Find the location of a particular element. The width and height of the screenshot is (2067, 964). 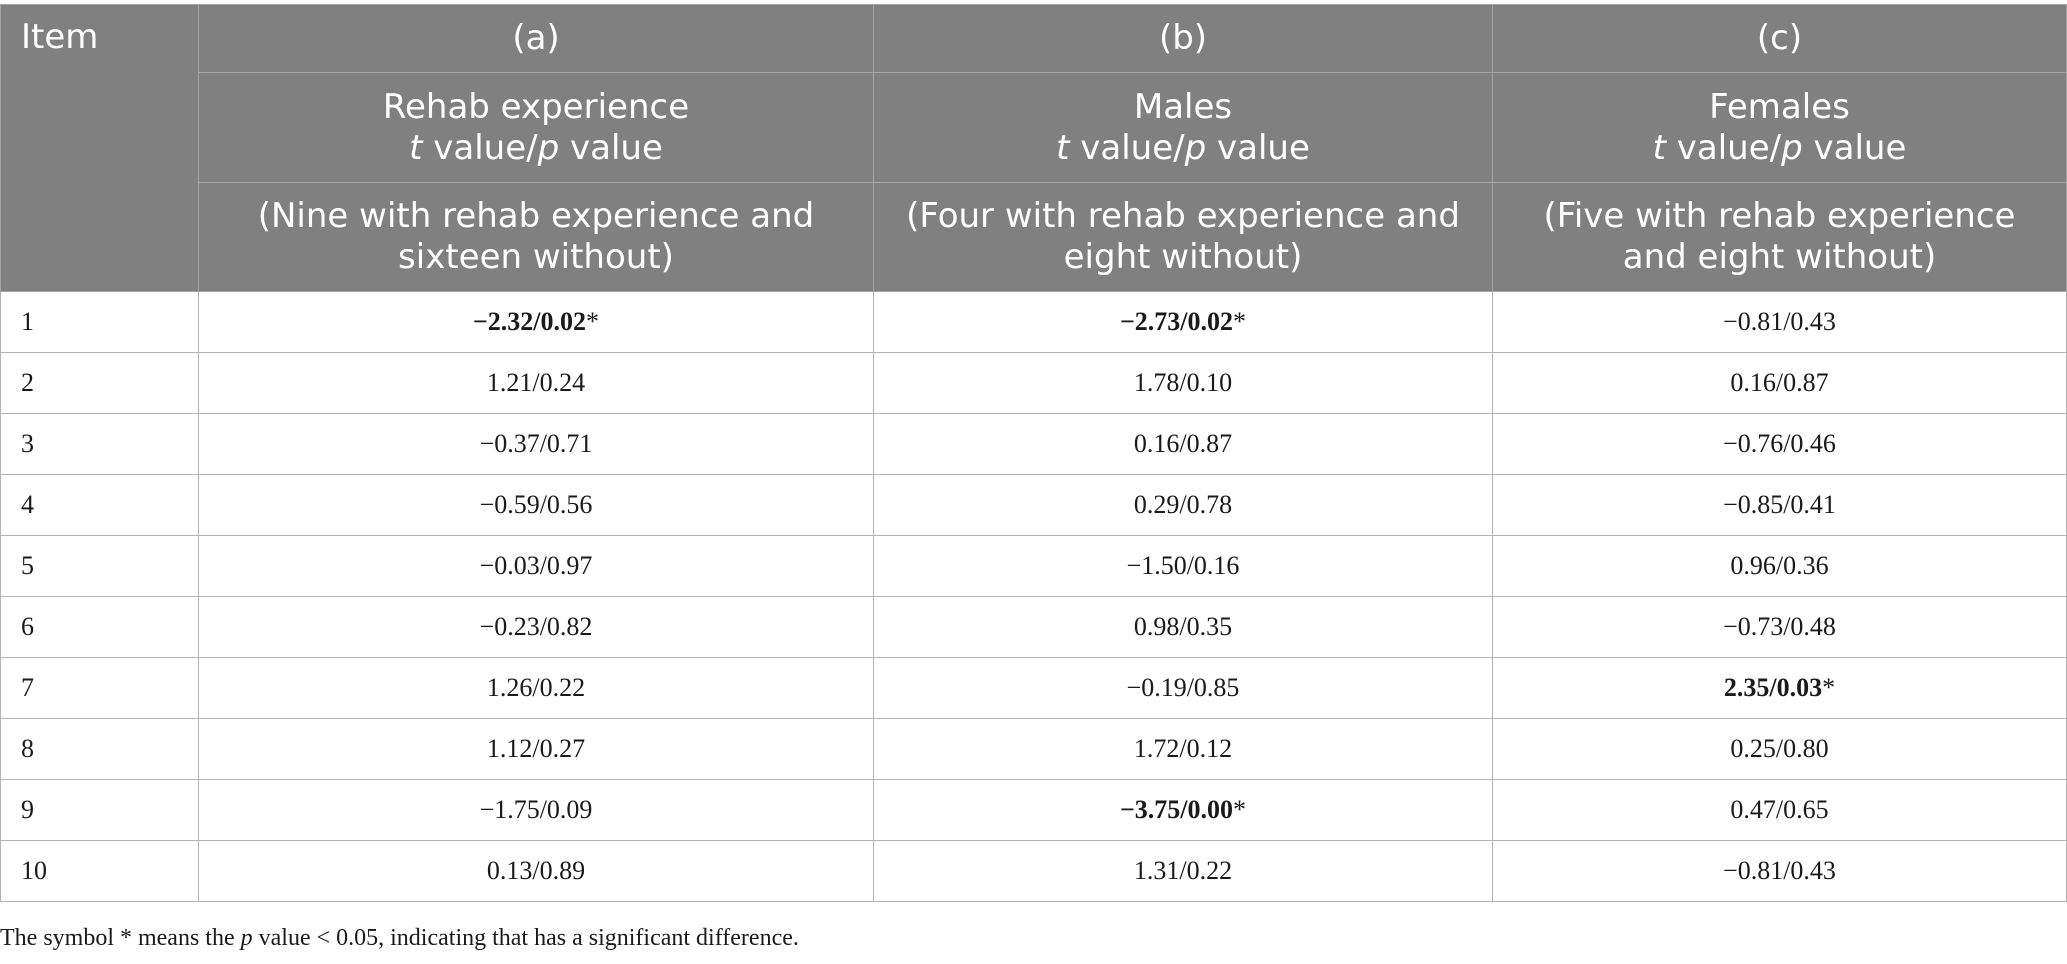

value-cell: 0.96/0.36 is located at coordinates (1779, 566).